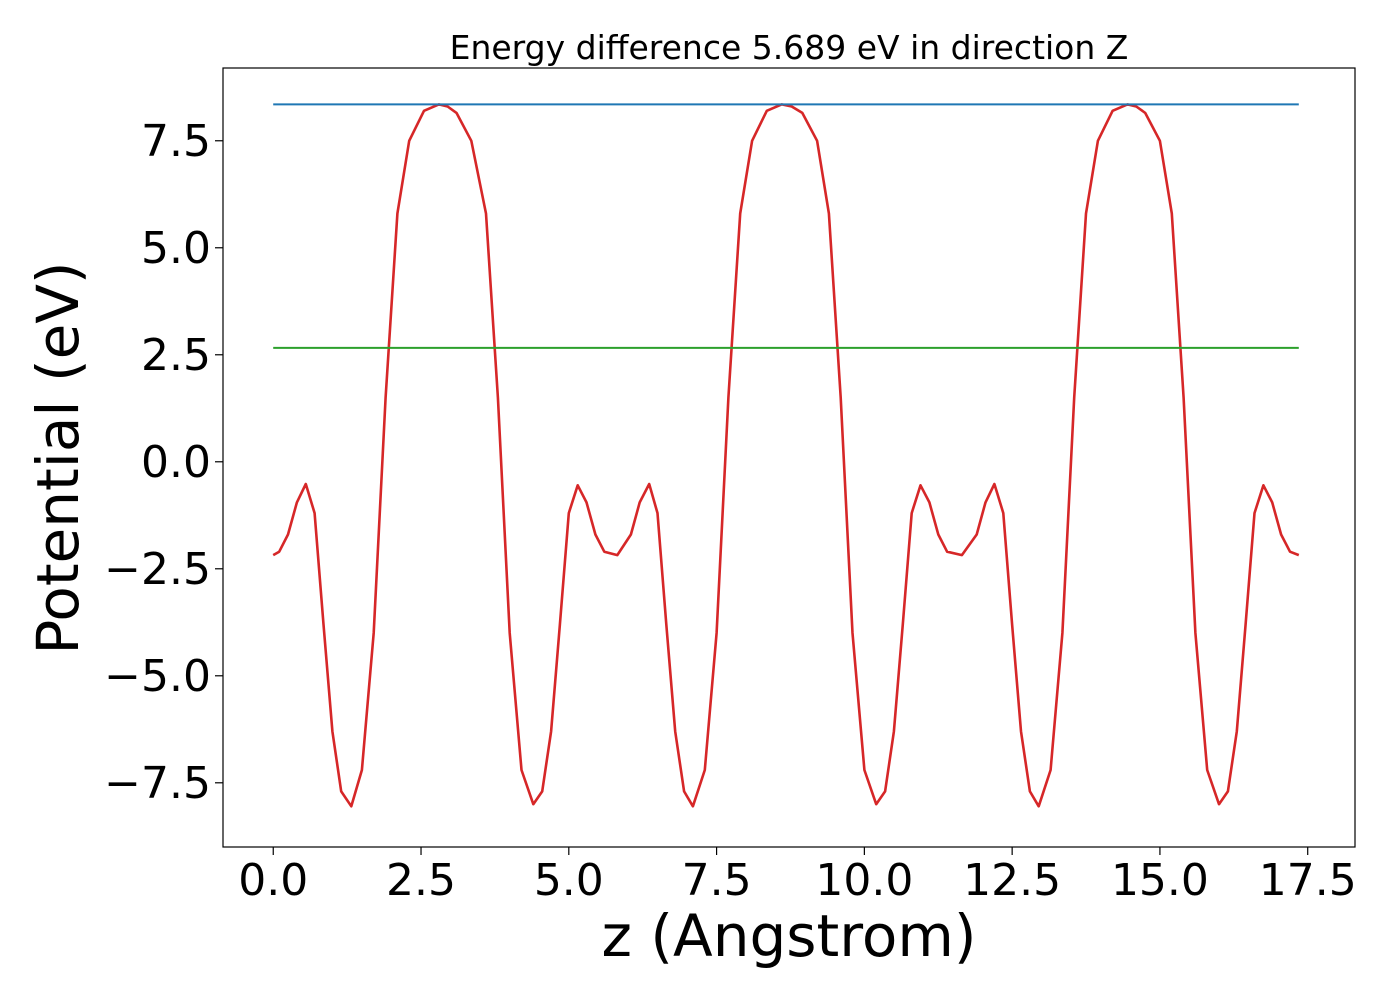 Image resolution: width=1400 pixels, height=1000 pixels. I want to click on x-tick-label: 12.5, so click(1012, 880).